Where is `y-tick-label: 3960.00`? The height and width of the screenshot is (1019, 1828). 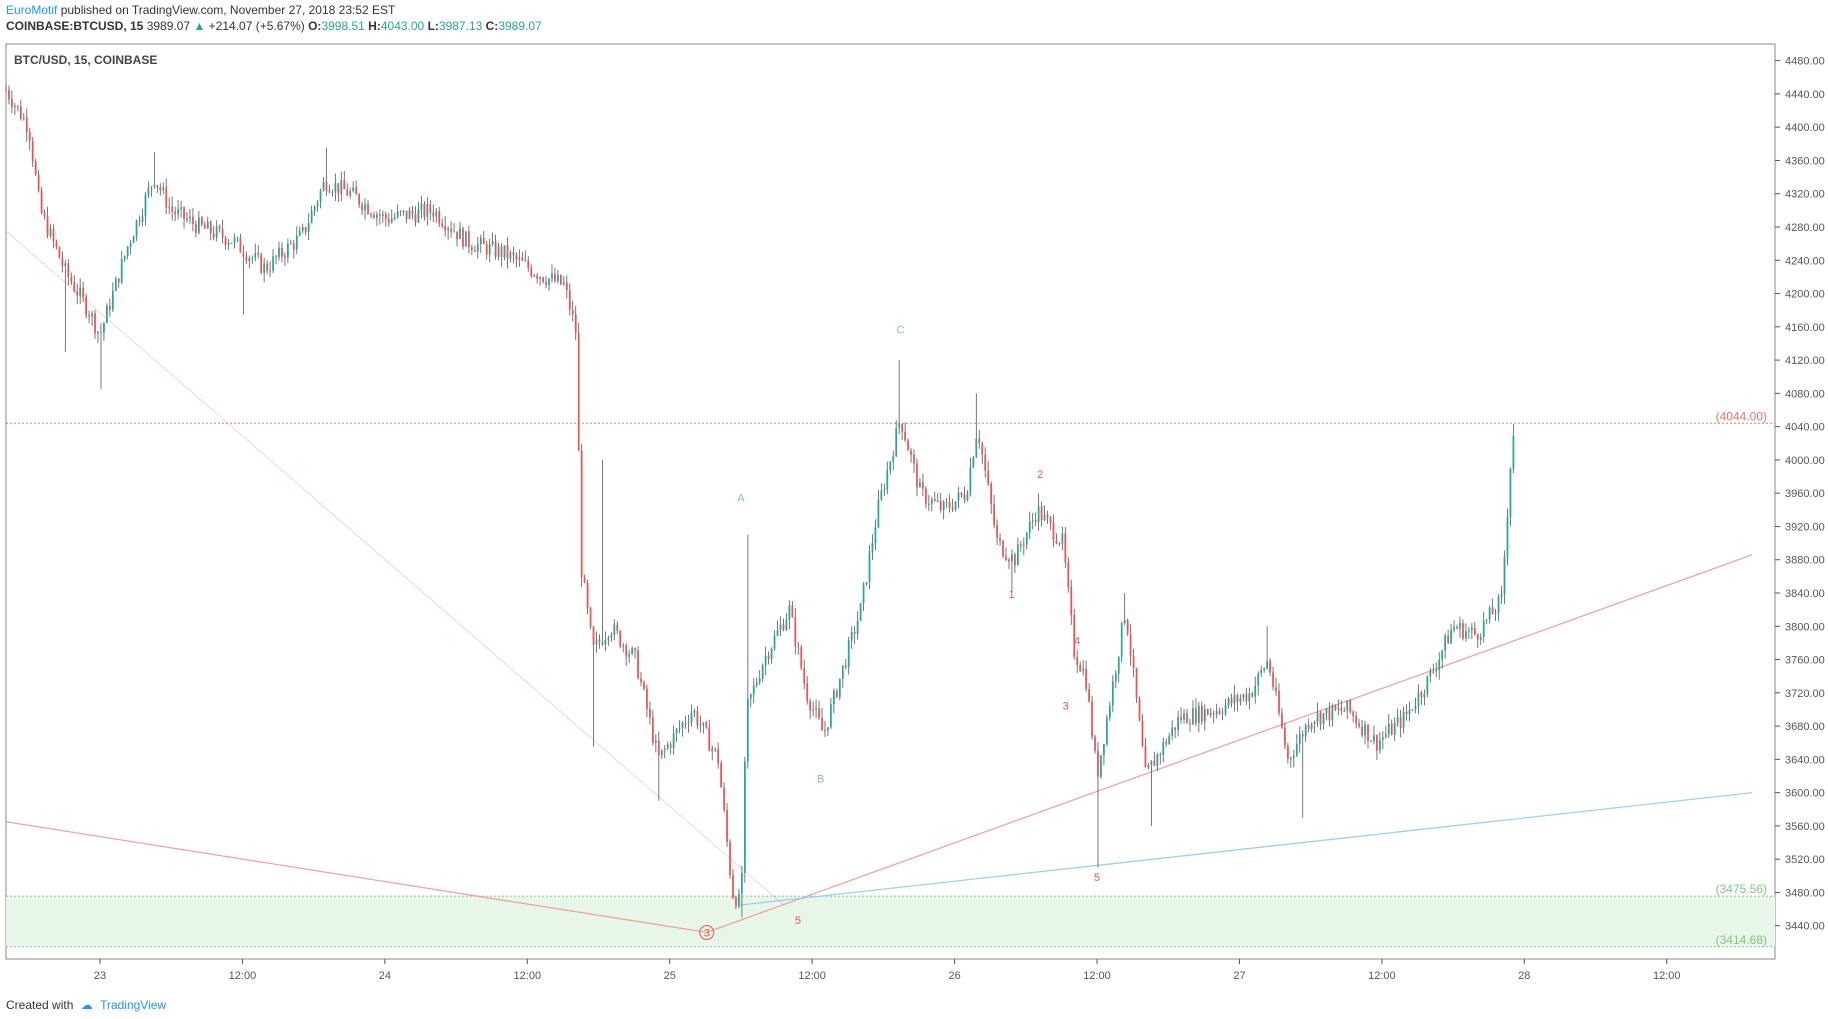 y-tick-label: 3960.00 is located at coordinates (1805, 494).